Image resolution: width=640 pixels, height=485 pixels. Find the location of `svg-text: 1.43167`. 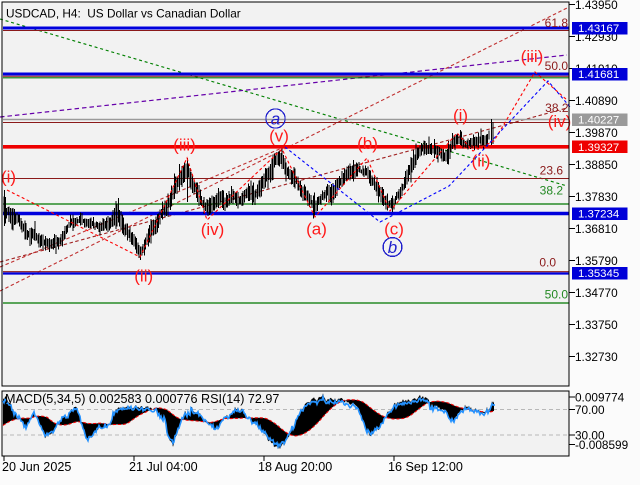

svg-text: 1.43167 is located at coordinates (598, 29).